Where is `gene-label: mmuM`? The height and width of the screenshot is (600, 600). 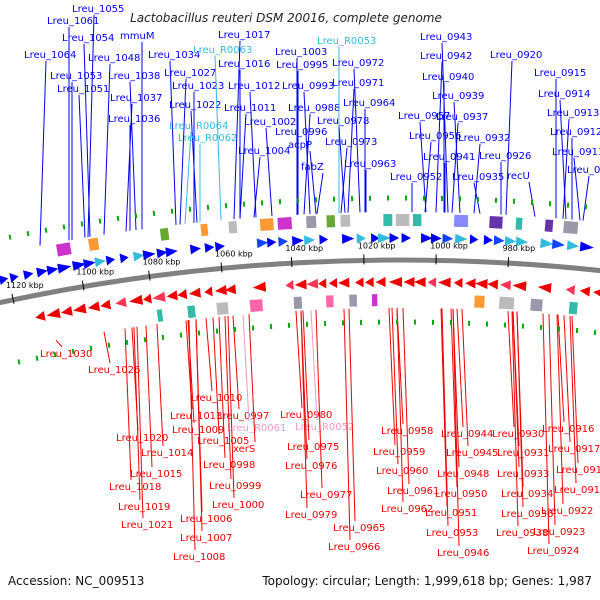
gene-label: mmuM is located at coordinates (137, 36).